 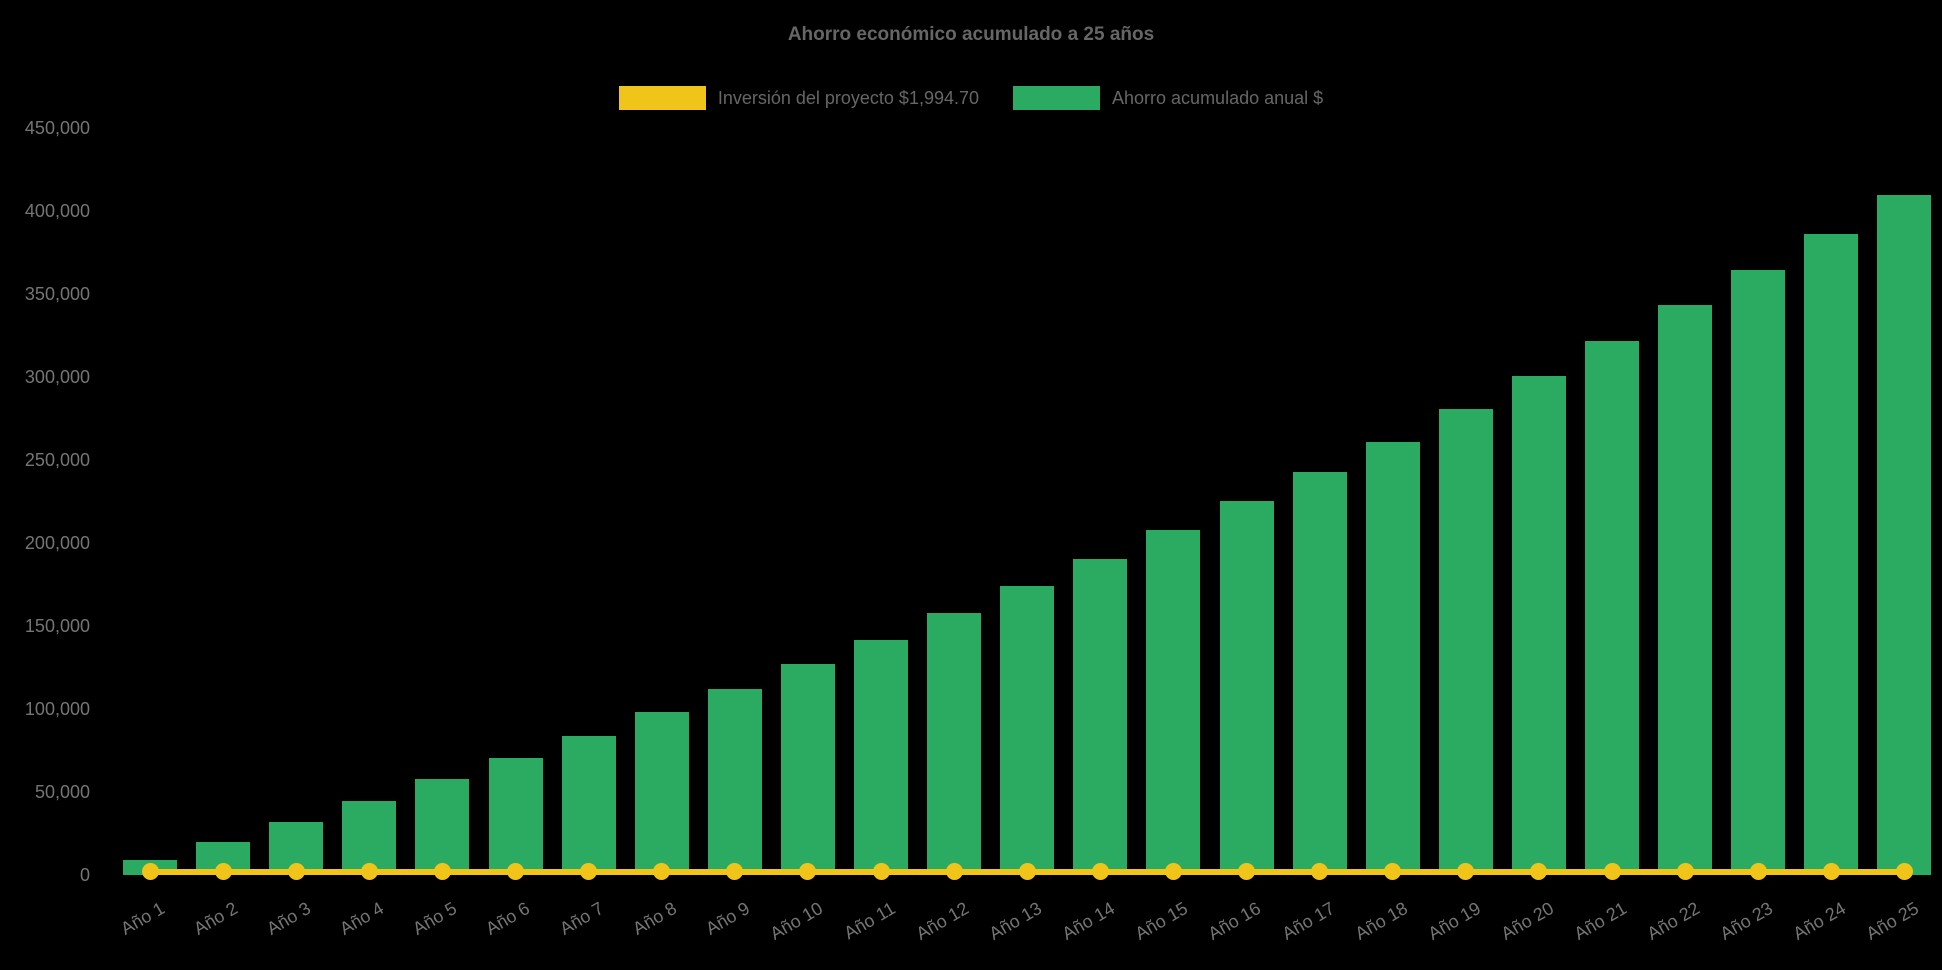 I want to click on x-tick-label: Año 4, so click(x=362, y=918).